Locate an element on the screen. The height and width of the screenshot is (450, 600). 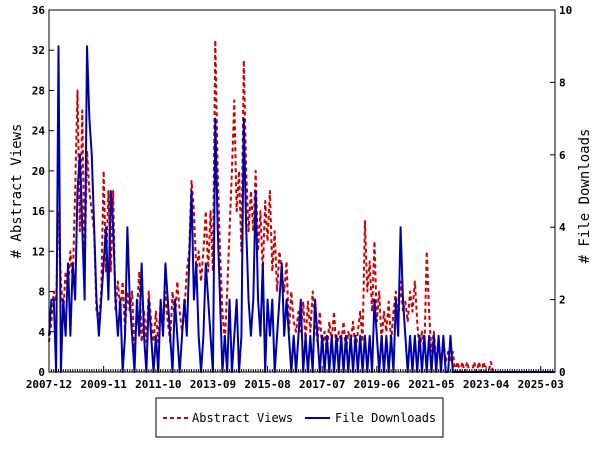
y-right-tick-label: 8 is located at coordinates (562, 82).